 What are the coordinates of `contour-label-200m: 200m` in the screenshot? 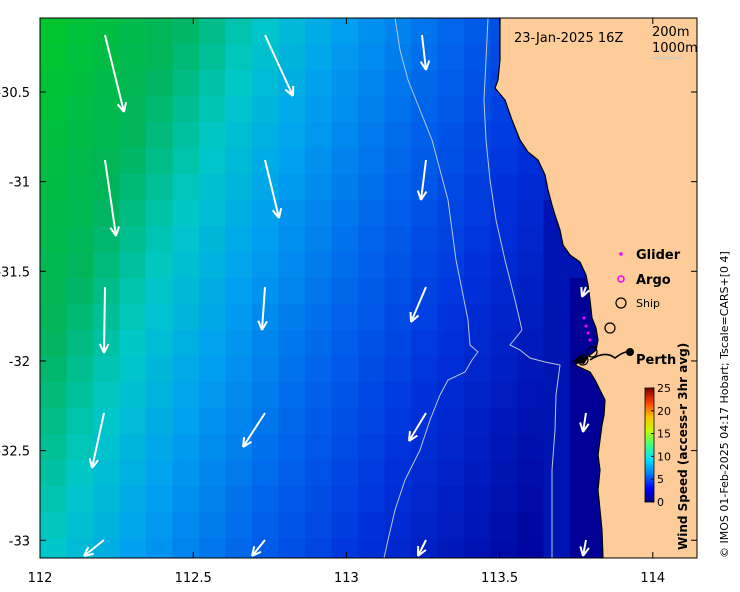 It's located at (670, 32).